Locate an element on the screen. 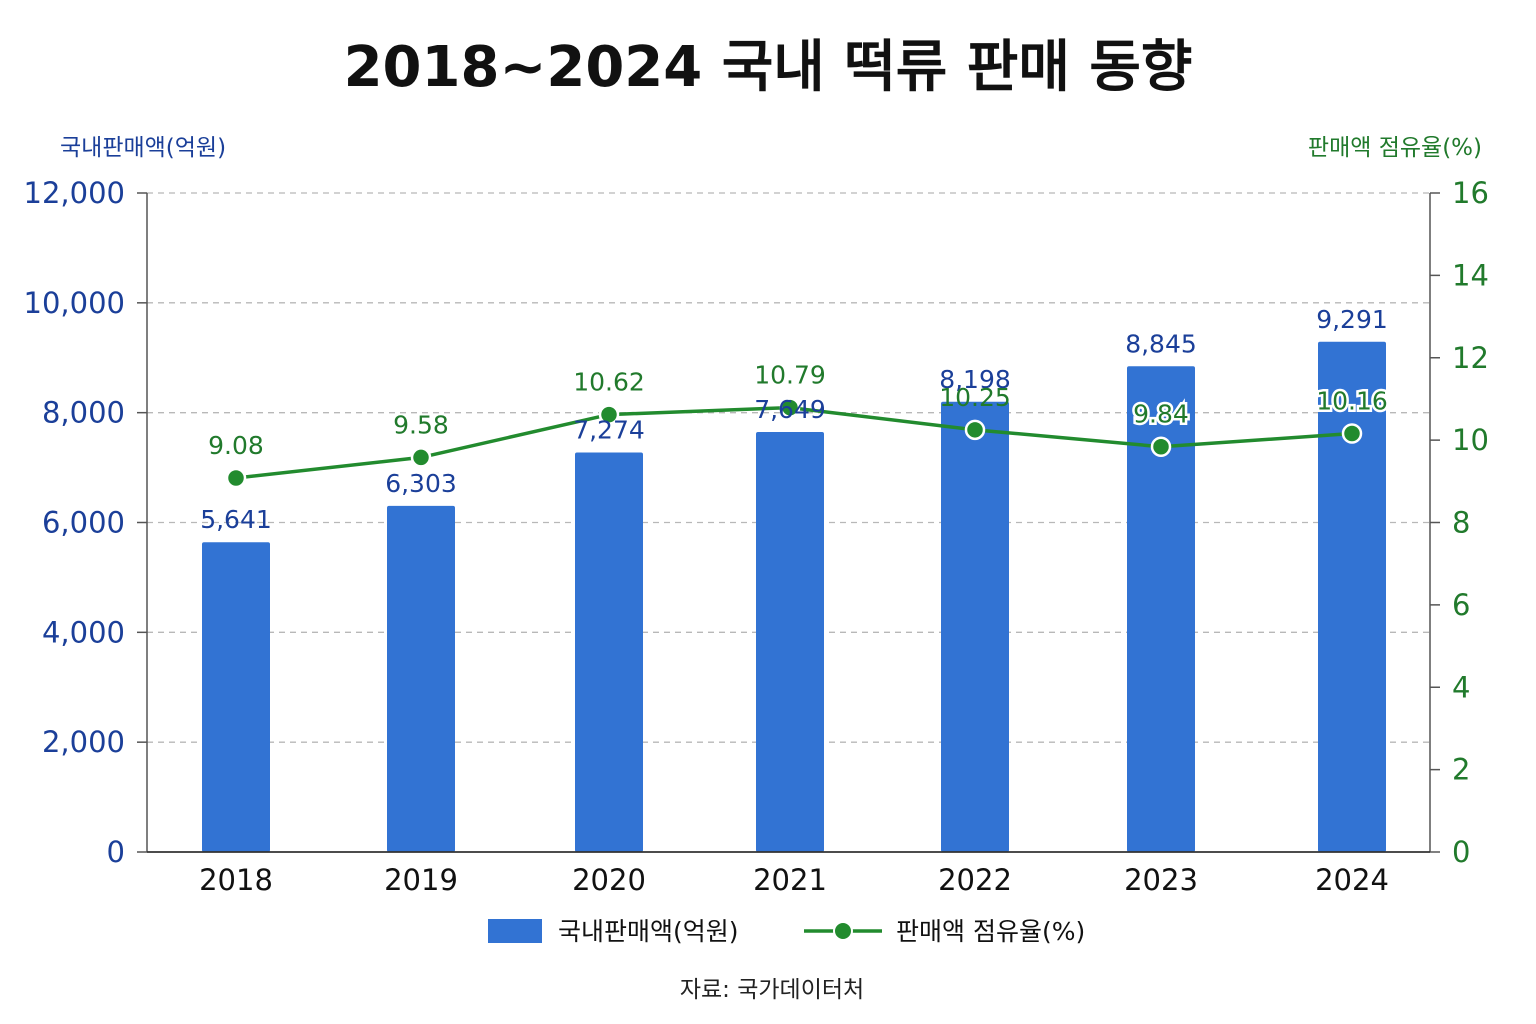  legend-line-label: 판매액 점유율(%) is located at coordinates (990, 931).